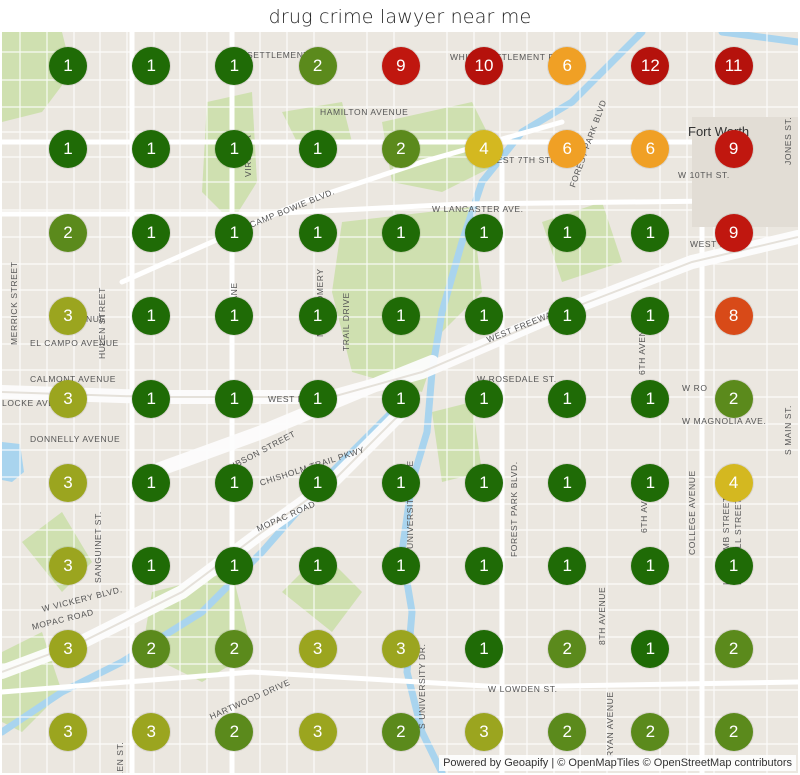 The image size is (800, 775). I want to click on street-label-west-f: WEST F, so click(286, 399).